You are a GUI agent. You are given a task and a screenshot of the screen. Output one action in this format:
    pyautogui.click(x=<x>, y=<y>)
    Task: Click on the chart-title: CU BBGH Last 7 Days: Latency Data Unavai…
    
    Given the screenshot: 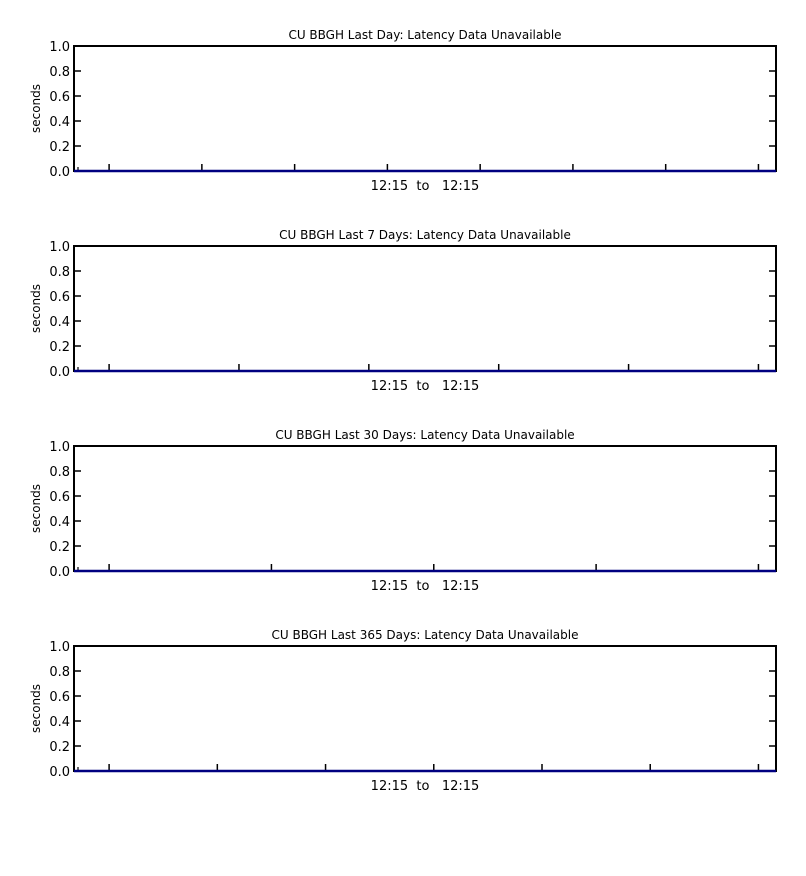 What is the action you would take?
    pyautogui.click(x=425, y=235)
    